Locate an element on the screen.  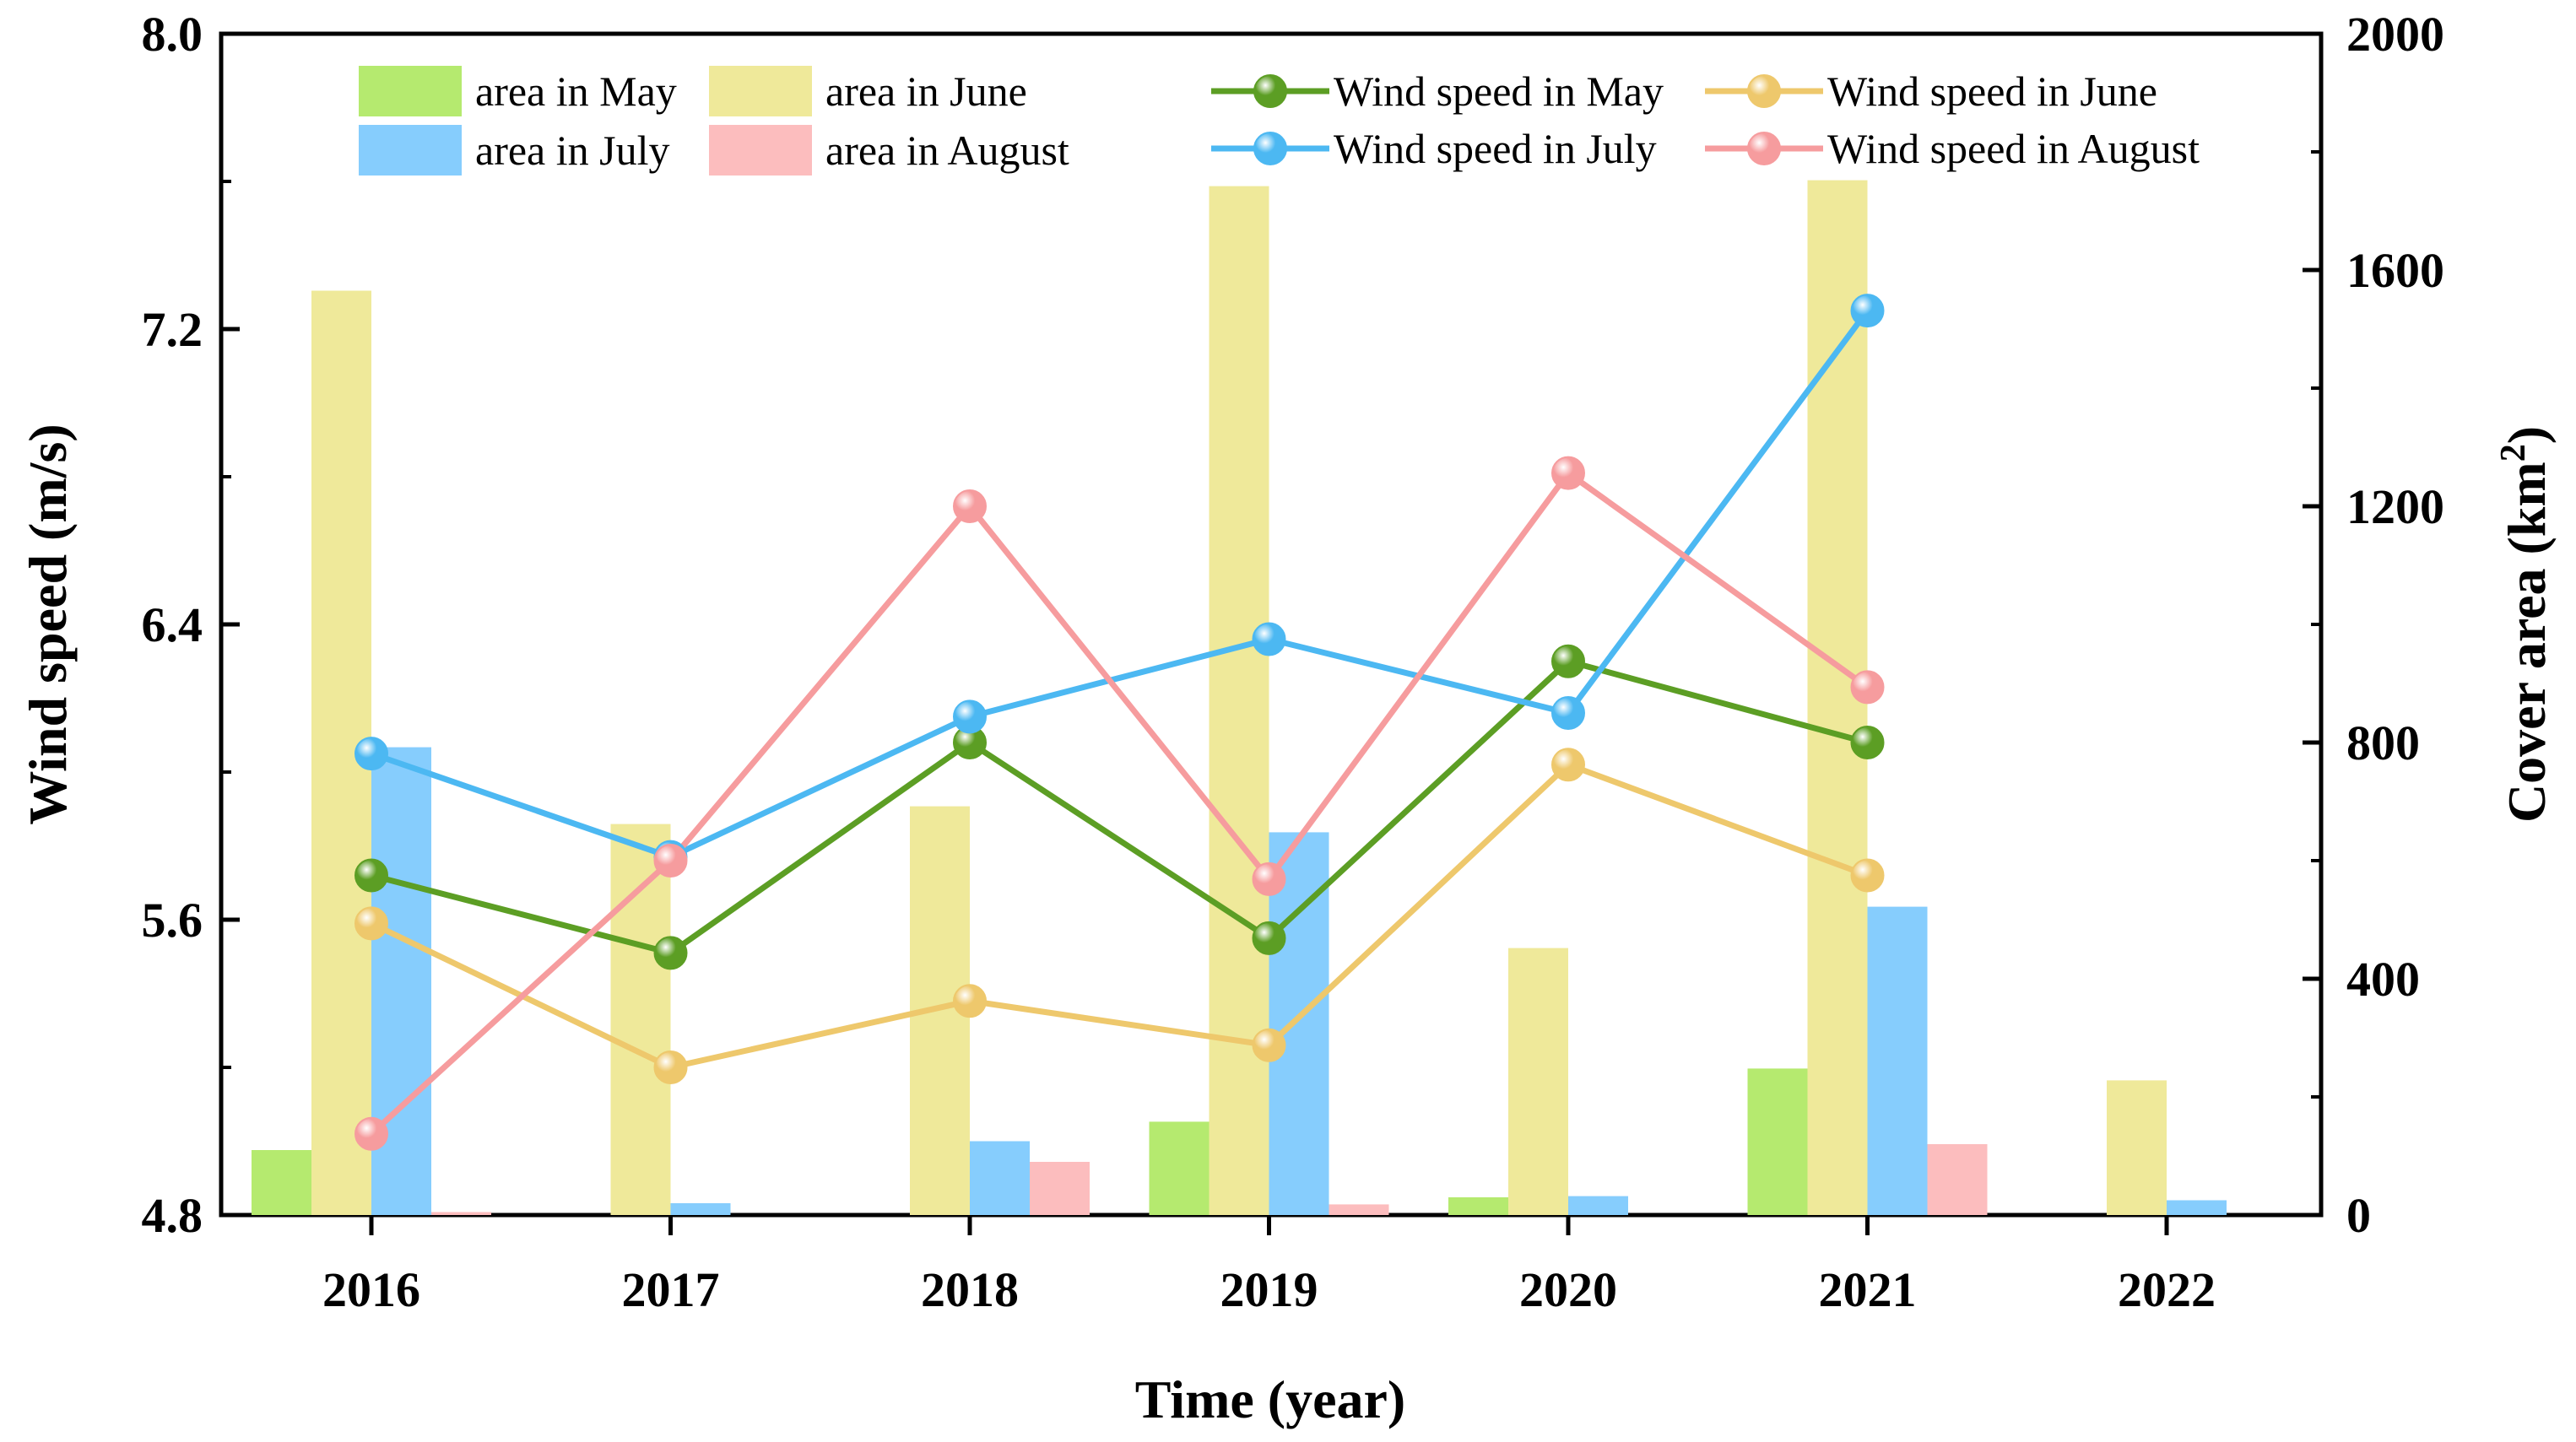
point-wind-speed-in-august-2021 is located at coordinates (1868, 687).